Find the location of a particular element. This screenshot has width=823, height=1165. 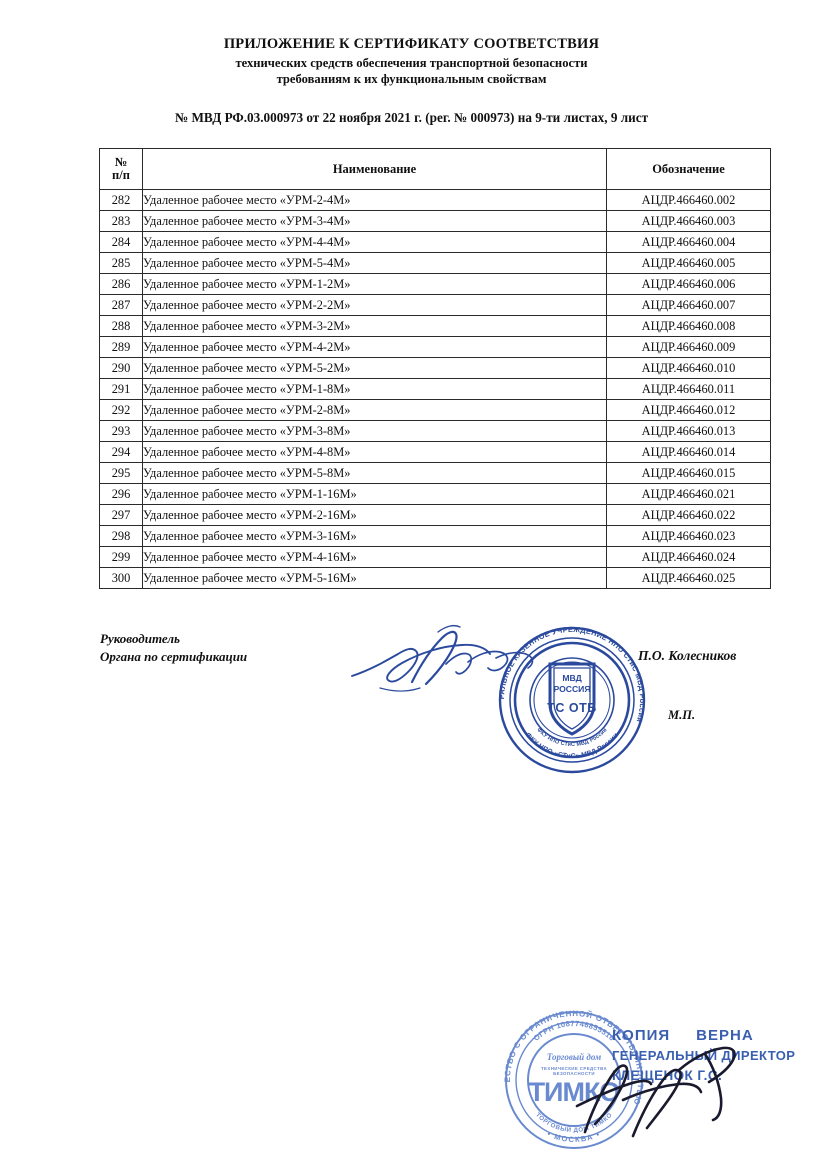

cell-designation: АЦДР.466460.015 is located at coordinates (688, 473).